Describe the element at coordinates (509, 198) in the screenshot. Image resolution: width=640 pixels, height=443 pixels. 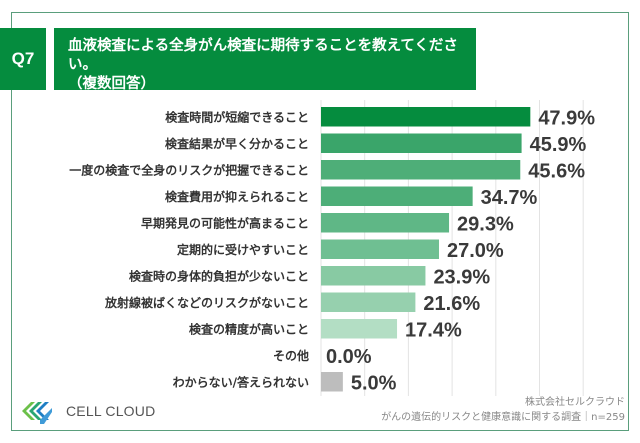
I see `value-label-3: 34.7%` at that location.